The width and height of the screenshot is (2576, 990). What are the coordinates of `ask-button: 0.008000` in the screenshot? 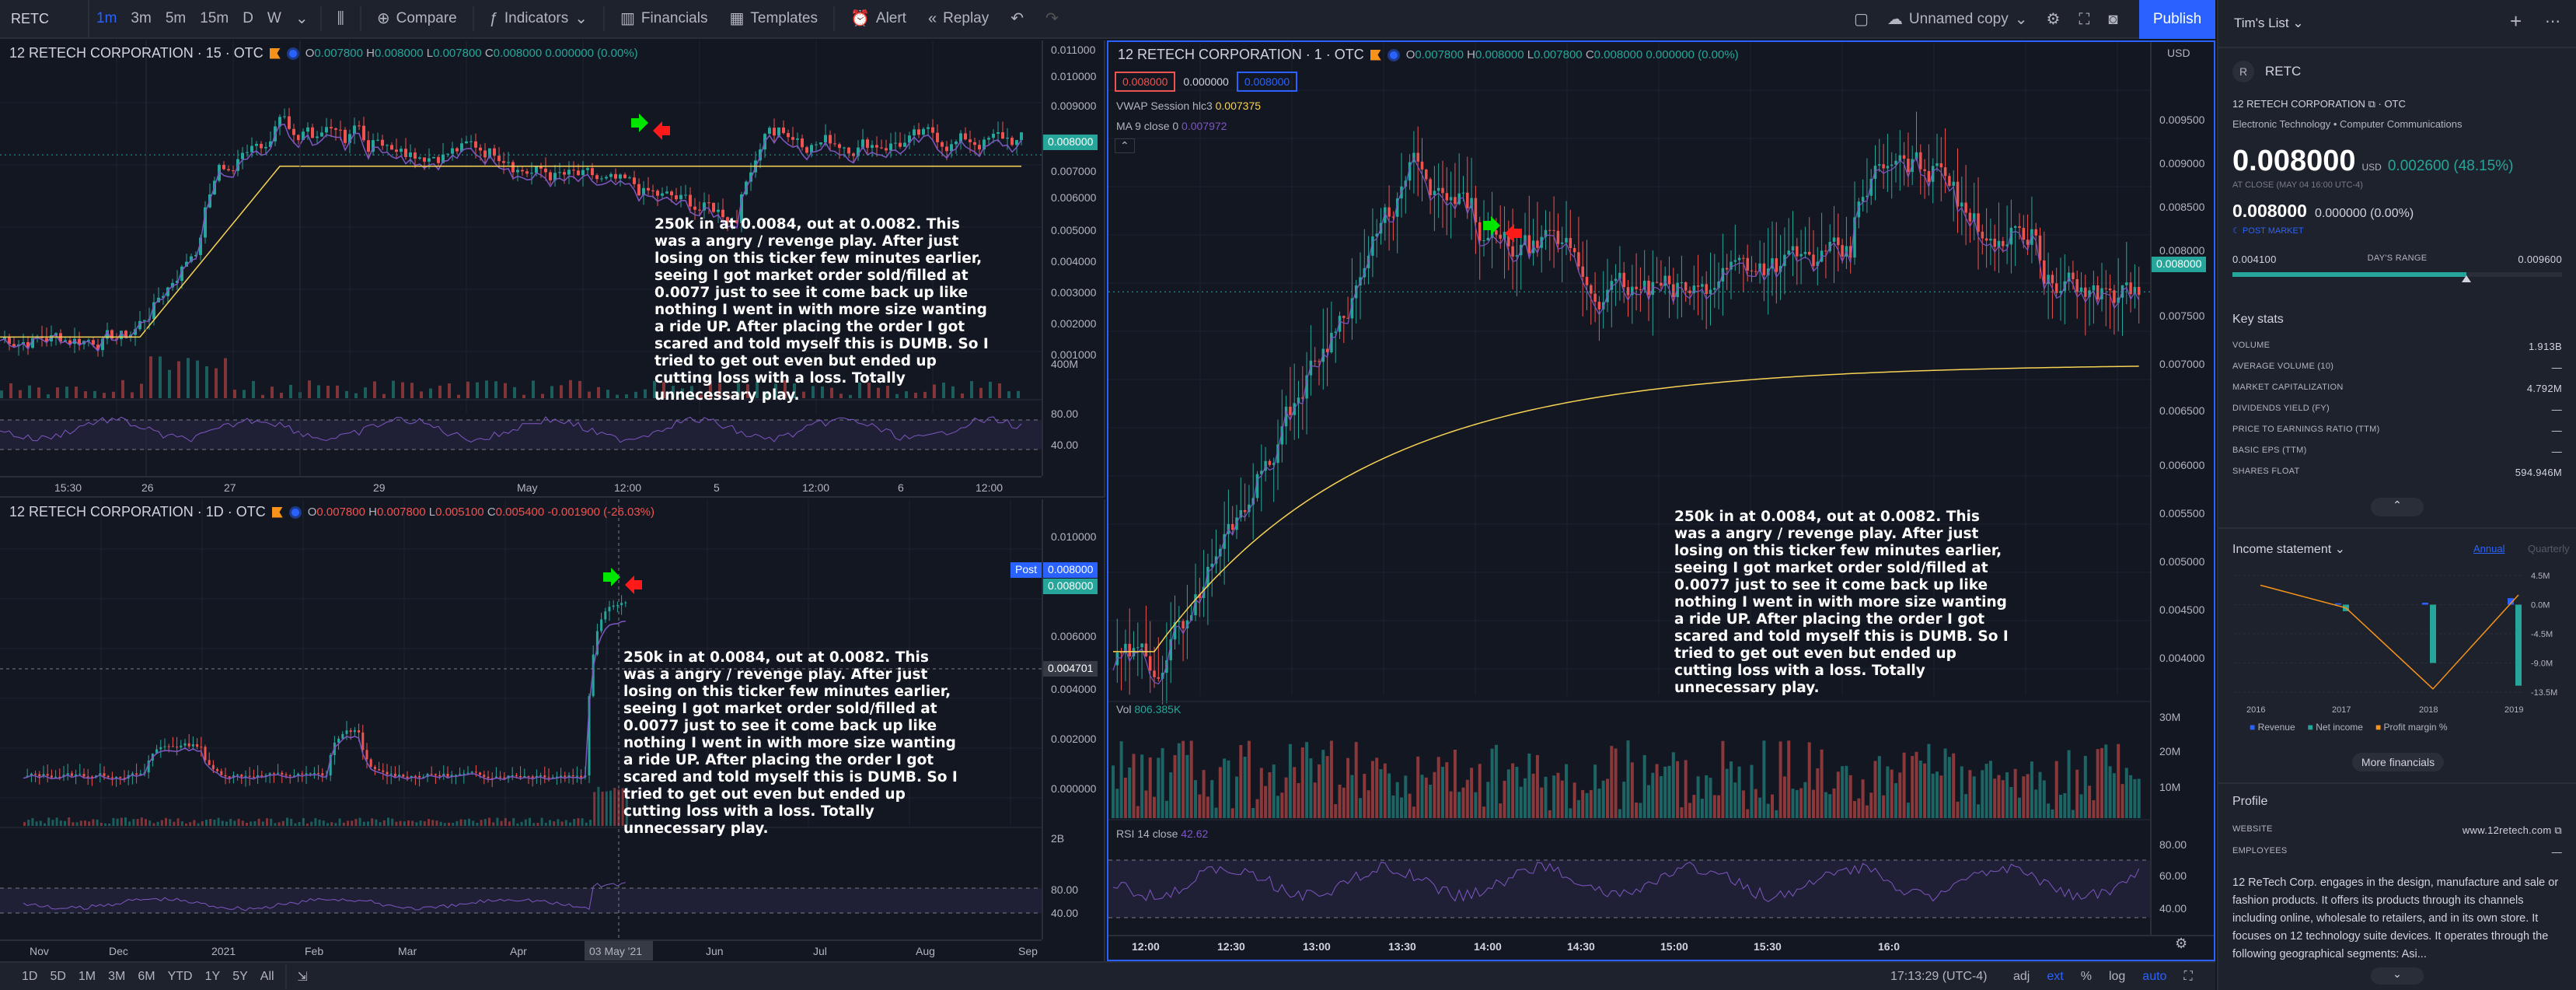 It's located at (1267, 82).